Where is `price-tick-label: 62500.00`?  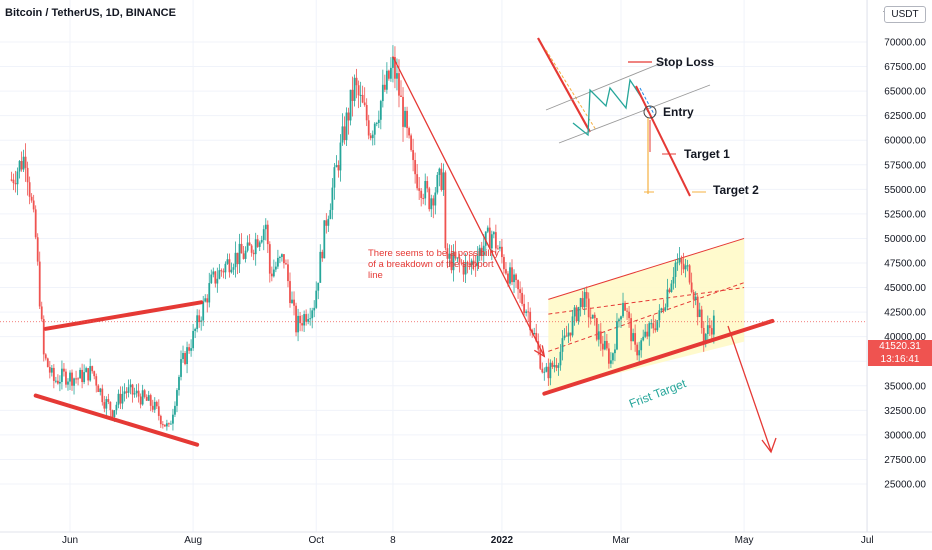
price-tick-label: 62500.00 is located at coordinates (905, 116).